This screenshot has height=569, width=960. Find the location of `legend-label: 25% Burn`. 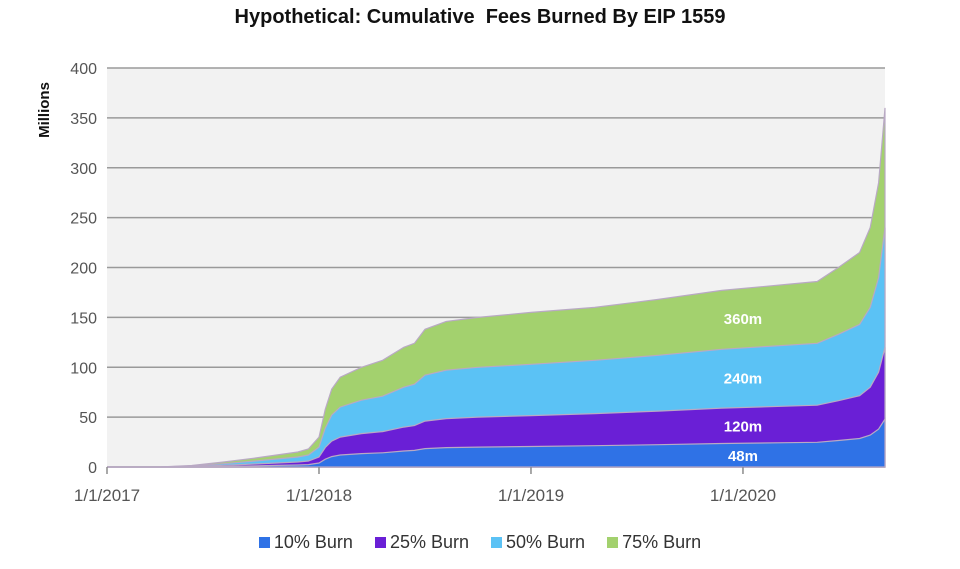

legend-label: 25% Burn is located at coordinates (429, 542).